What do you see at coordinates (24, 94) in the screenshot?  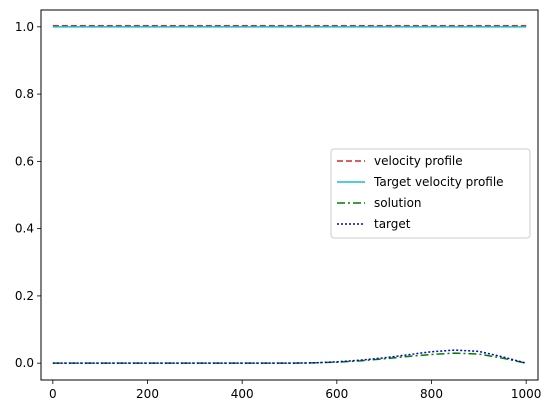 I see `y-tick-label: 0.8` at bounding box center [24, 94].